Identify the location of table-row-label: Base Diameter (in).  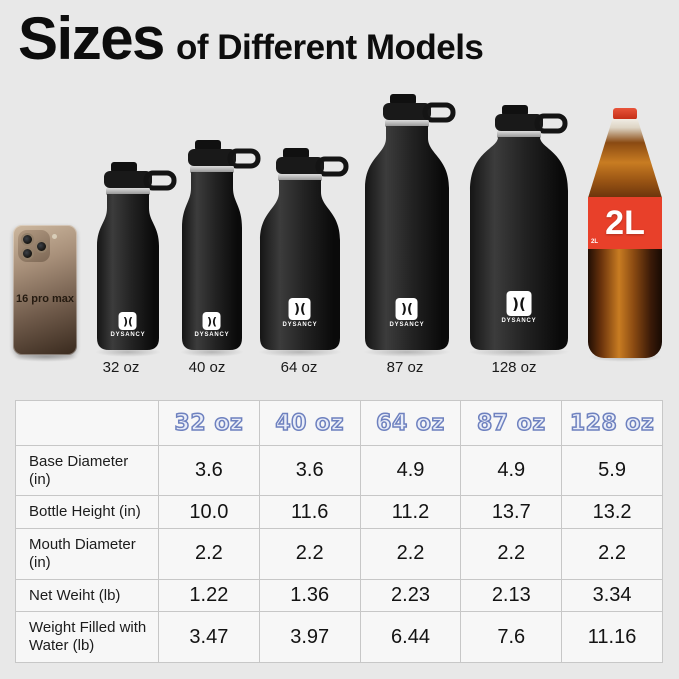
(87, 470).